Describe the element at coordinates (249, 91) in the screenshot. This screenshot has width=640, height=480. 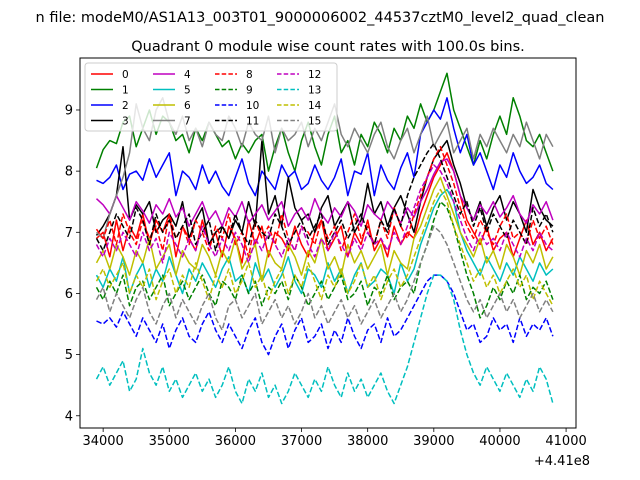
I see `legend-label-9: 9` at that location.